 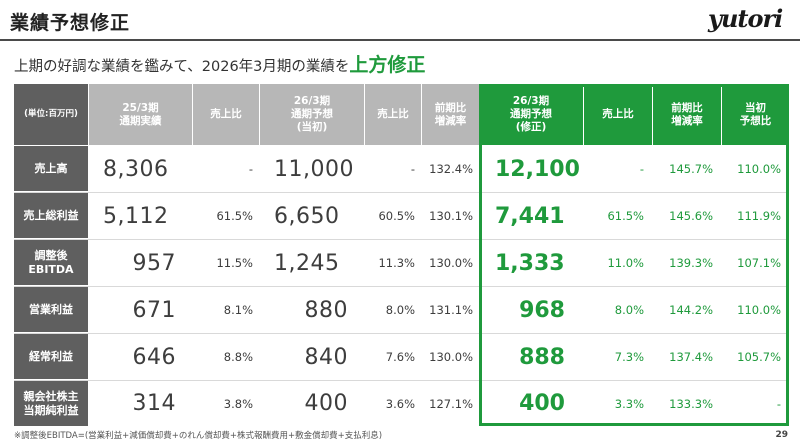 What do you see at coordinates (687, 114) in the screenshot?
I see `header-yoy-2: 前期比 増減率` at bounding box center [687, 114].